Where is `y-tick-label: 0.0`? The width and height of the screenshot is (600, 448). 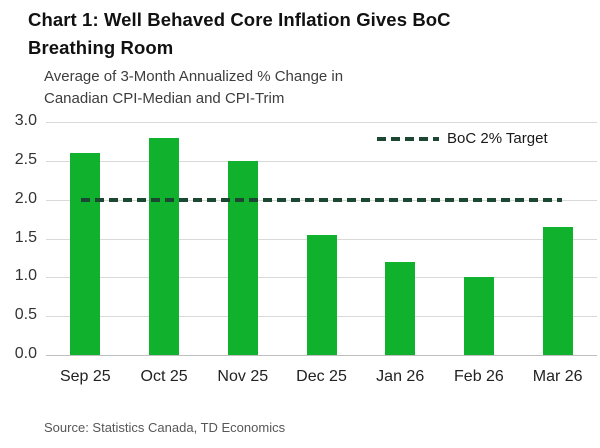 y-tick-label: 0.0 is located at coordinates (25, 354).